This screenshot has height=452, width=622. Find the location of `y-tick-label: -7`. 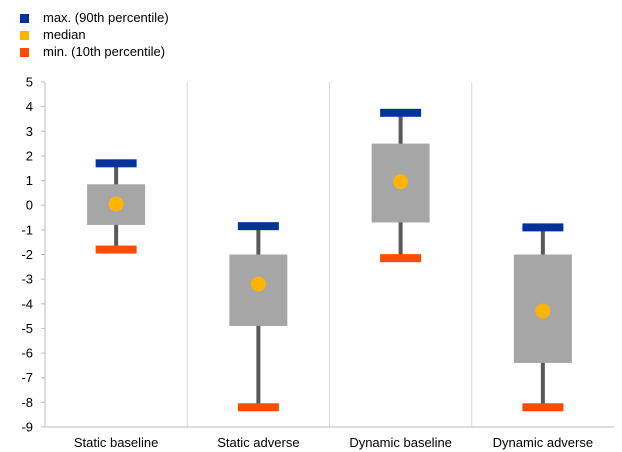

y-tick-label: -7 is located at coordinates (27, 377).